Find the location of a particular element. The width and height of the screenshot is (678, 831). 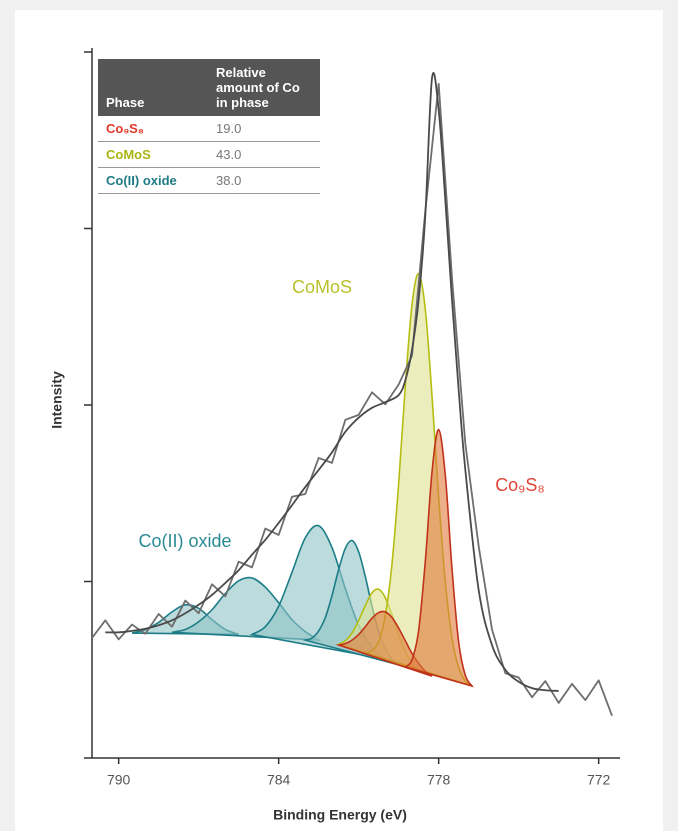

annotation: Co₉S₈ is located at coordinates (520, 485).